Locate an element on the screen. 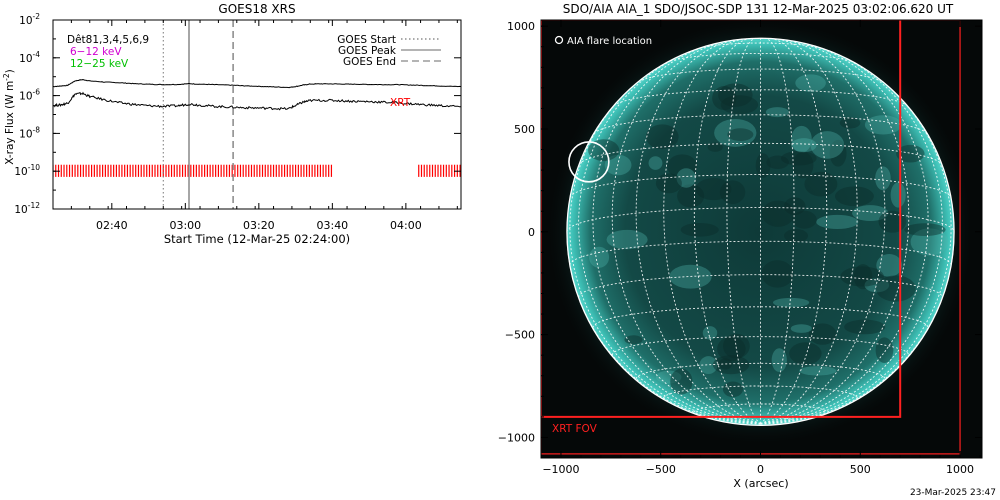 This screenshot has width=1000, height=500. flare-location-circle is located at coordinates (589, 162).